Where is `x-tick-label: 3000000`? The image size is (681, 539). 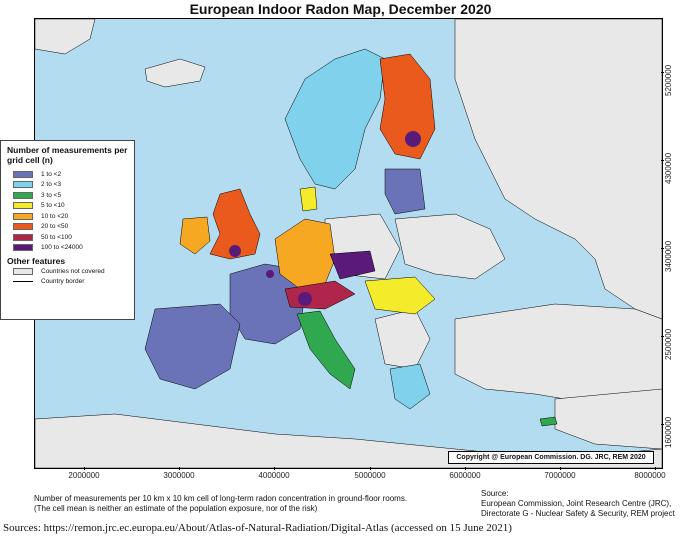 x-tick-label: 3000000 is located at coordinates (179, 475).